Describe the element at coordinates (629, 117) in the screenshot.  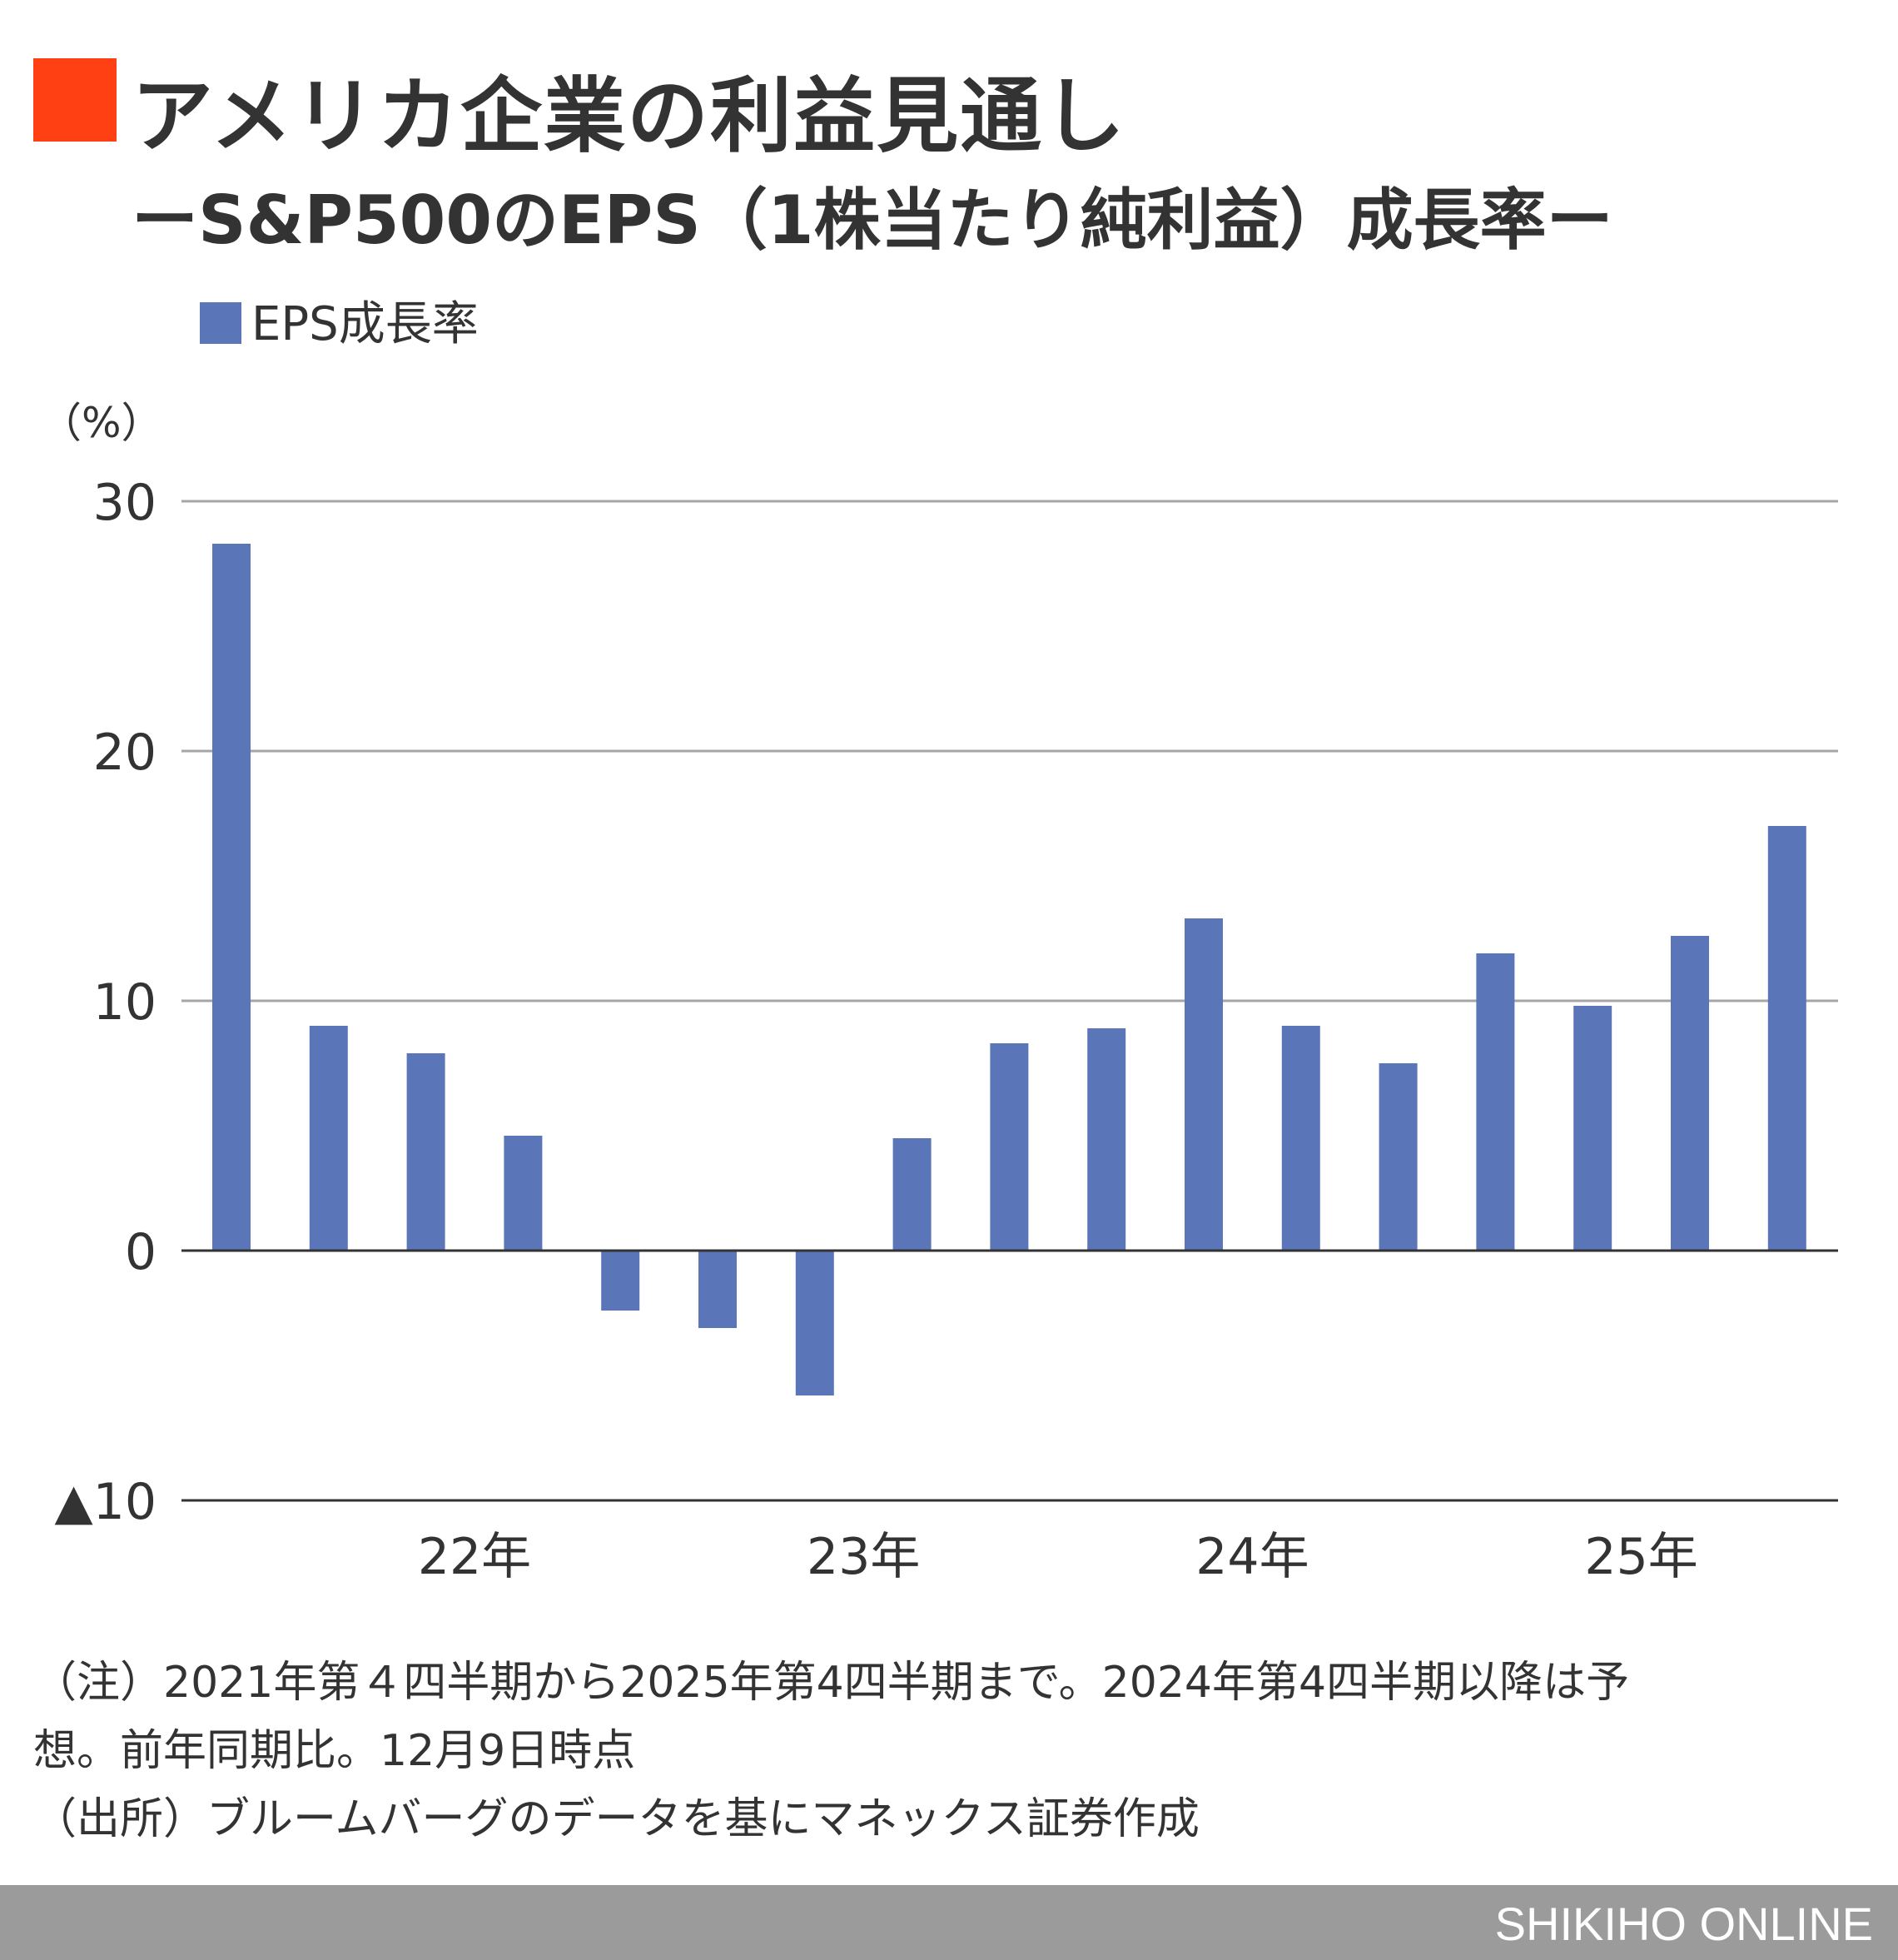
I see `chart-title: アメリカ企業の利益見通し` at that location.